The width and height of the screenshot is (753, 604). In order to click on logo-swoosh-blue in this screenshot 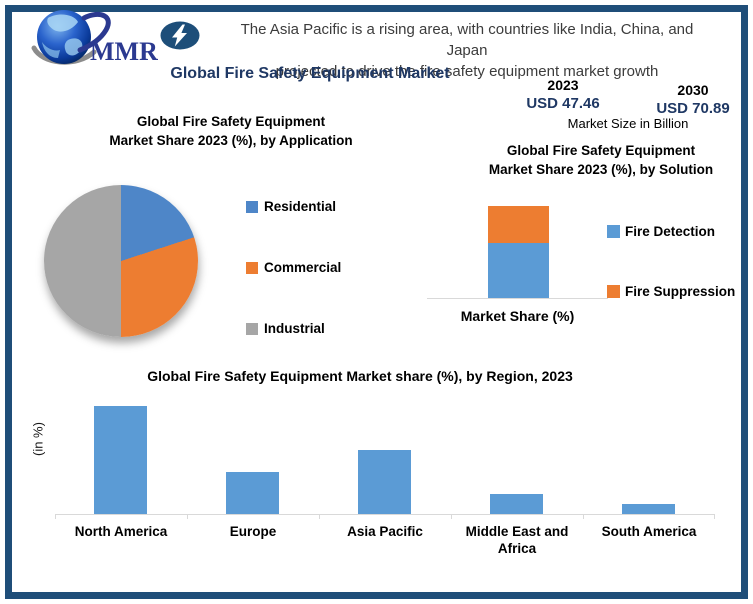, I will do `click(94, 32)`.